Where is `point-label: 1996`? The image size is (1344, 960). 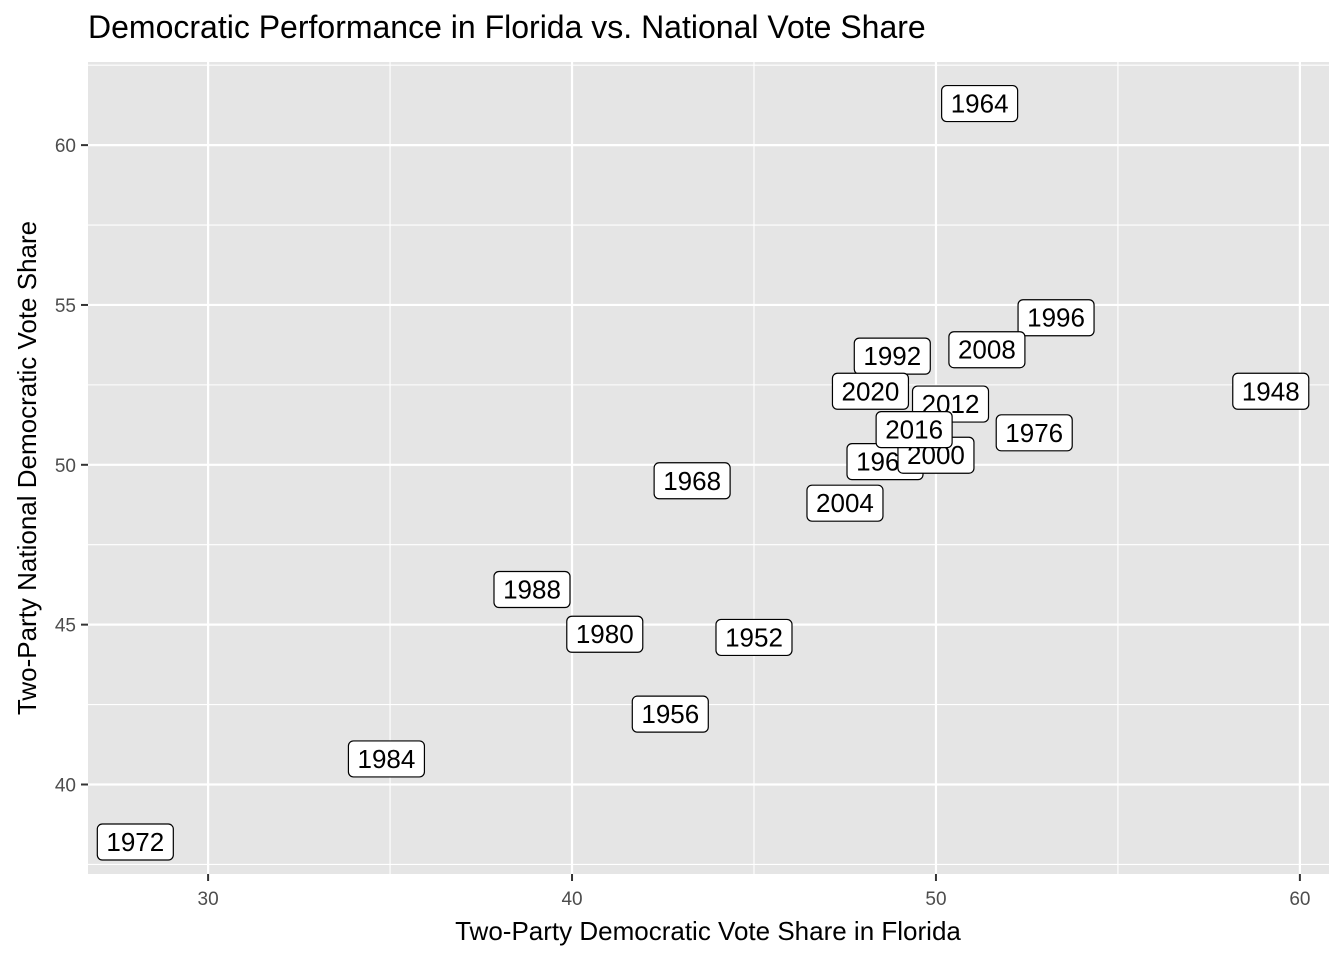
point-label: 1996 is located at coordinates (1056, 318).